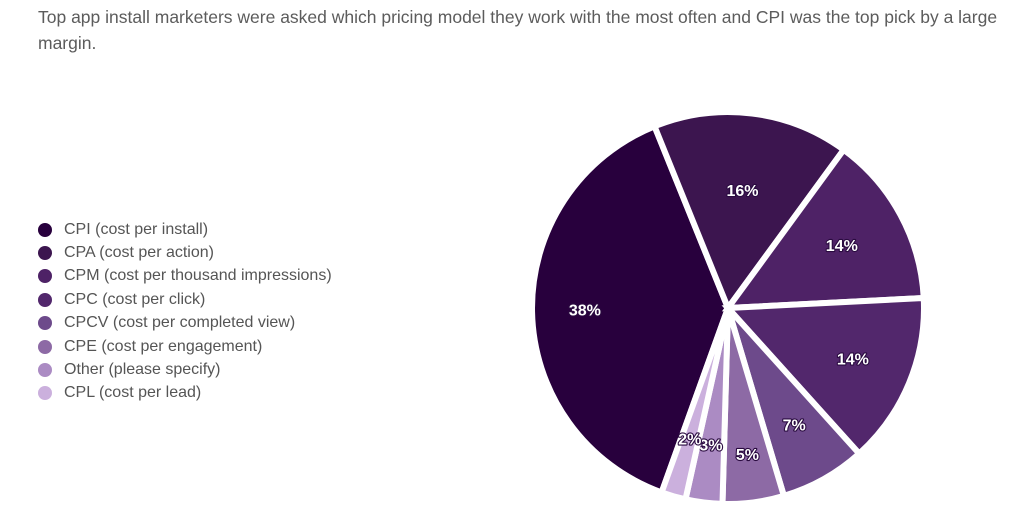 The width and height of the screenshot is (1024, 521). What do you see at coordinates (824, 376) in the screenshot?
I see `pie-slice-cpc` at bounding box center [824, 376].